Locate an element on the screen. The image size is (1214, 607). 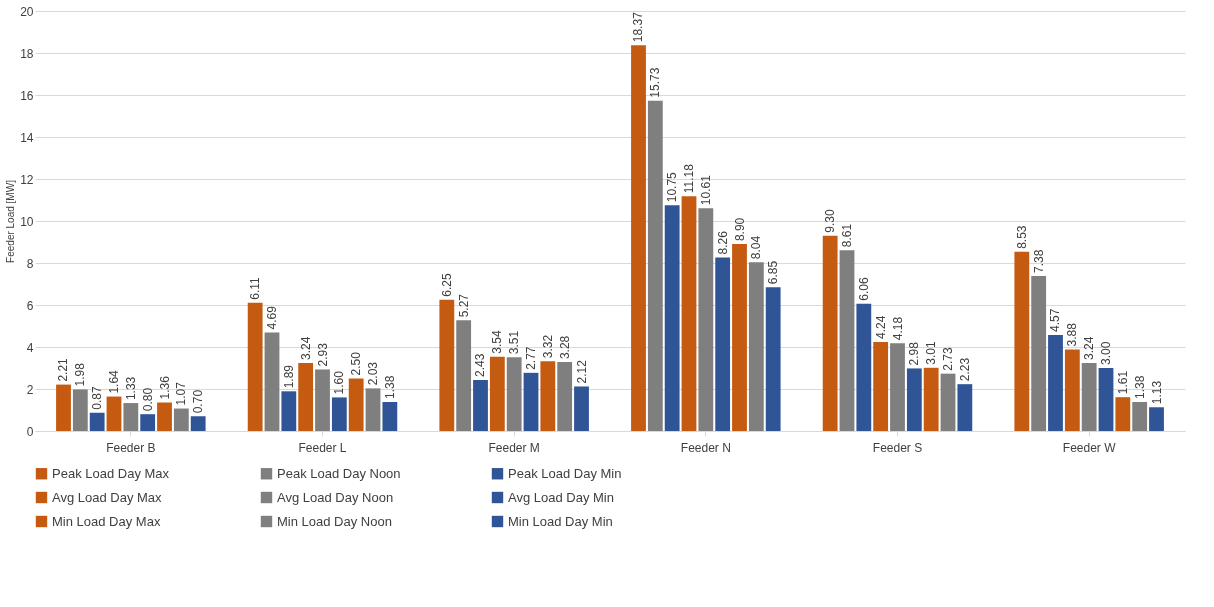
data-label: 2.77 is located at coordinates (531, 358).